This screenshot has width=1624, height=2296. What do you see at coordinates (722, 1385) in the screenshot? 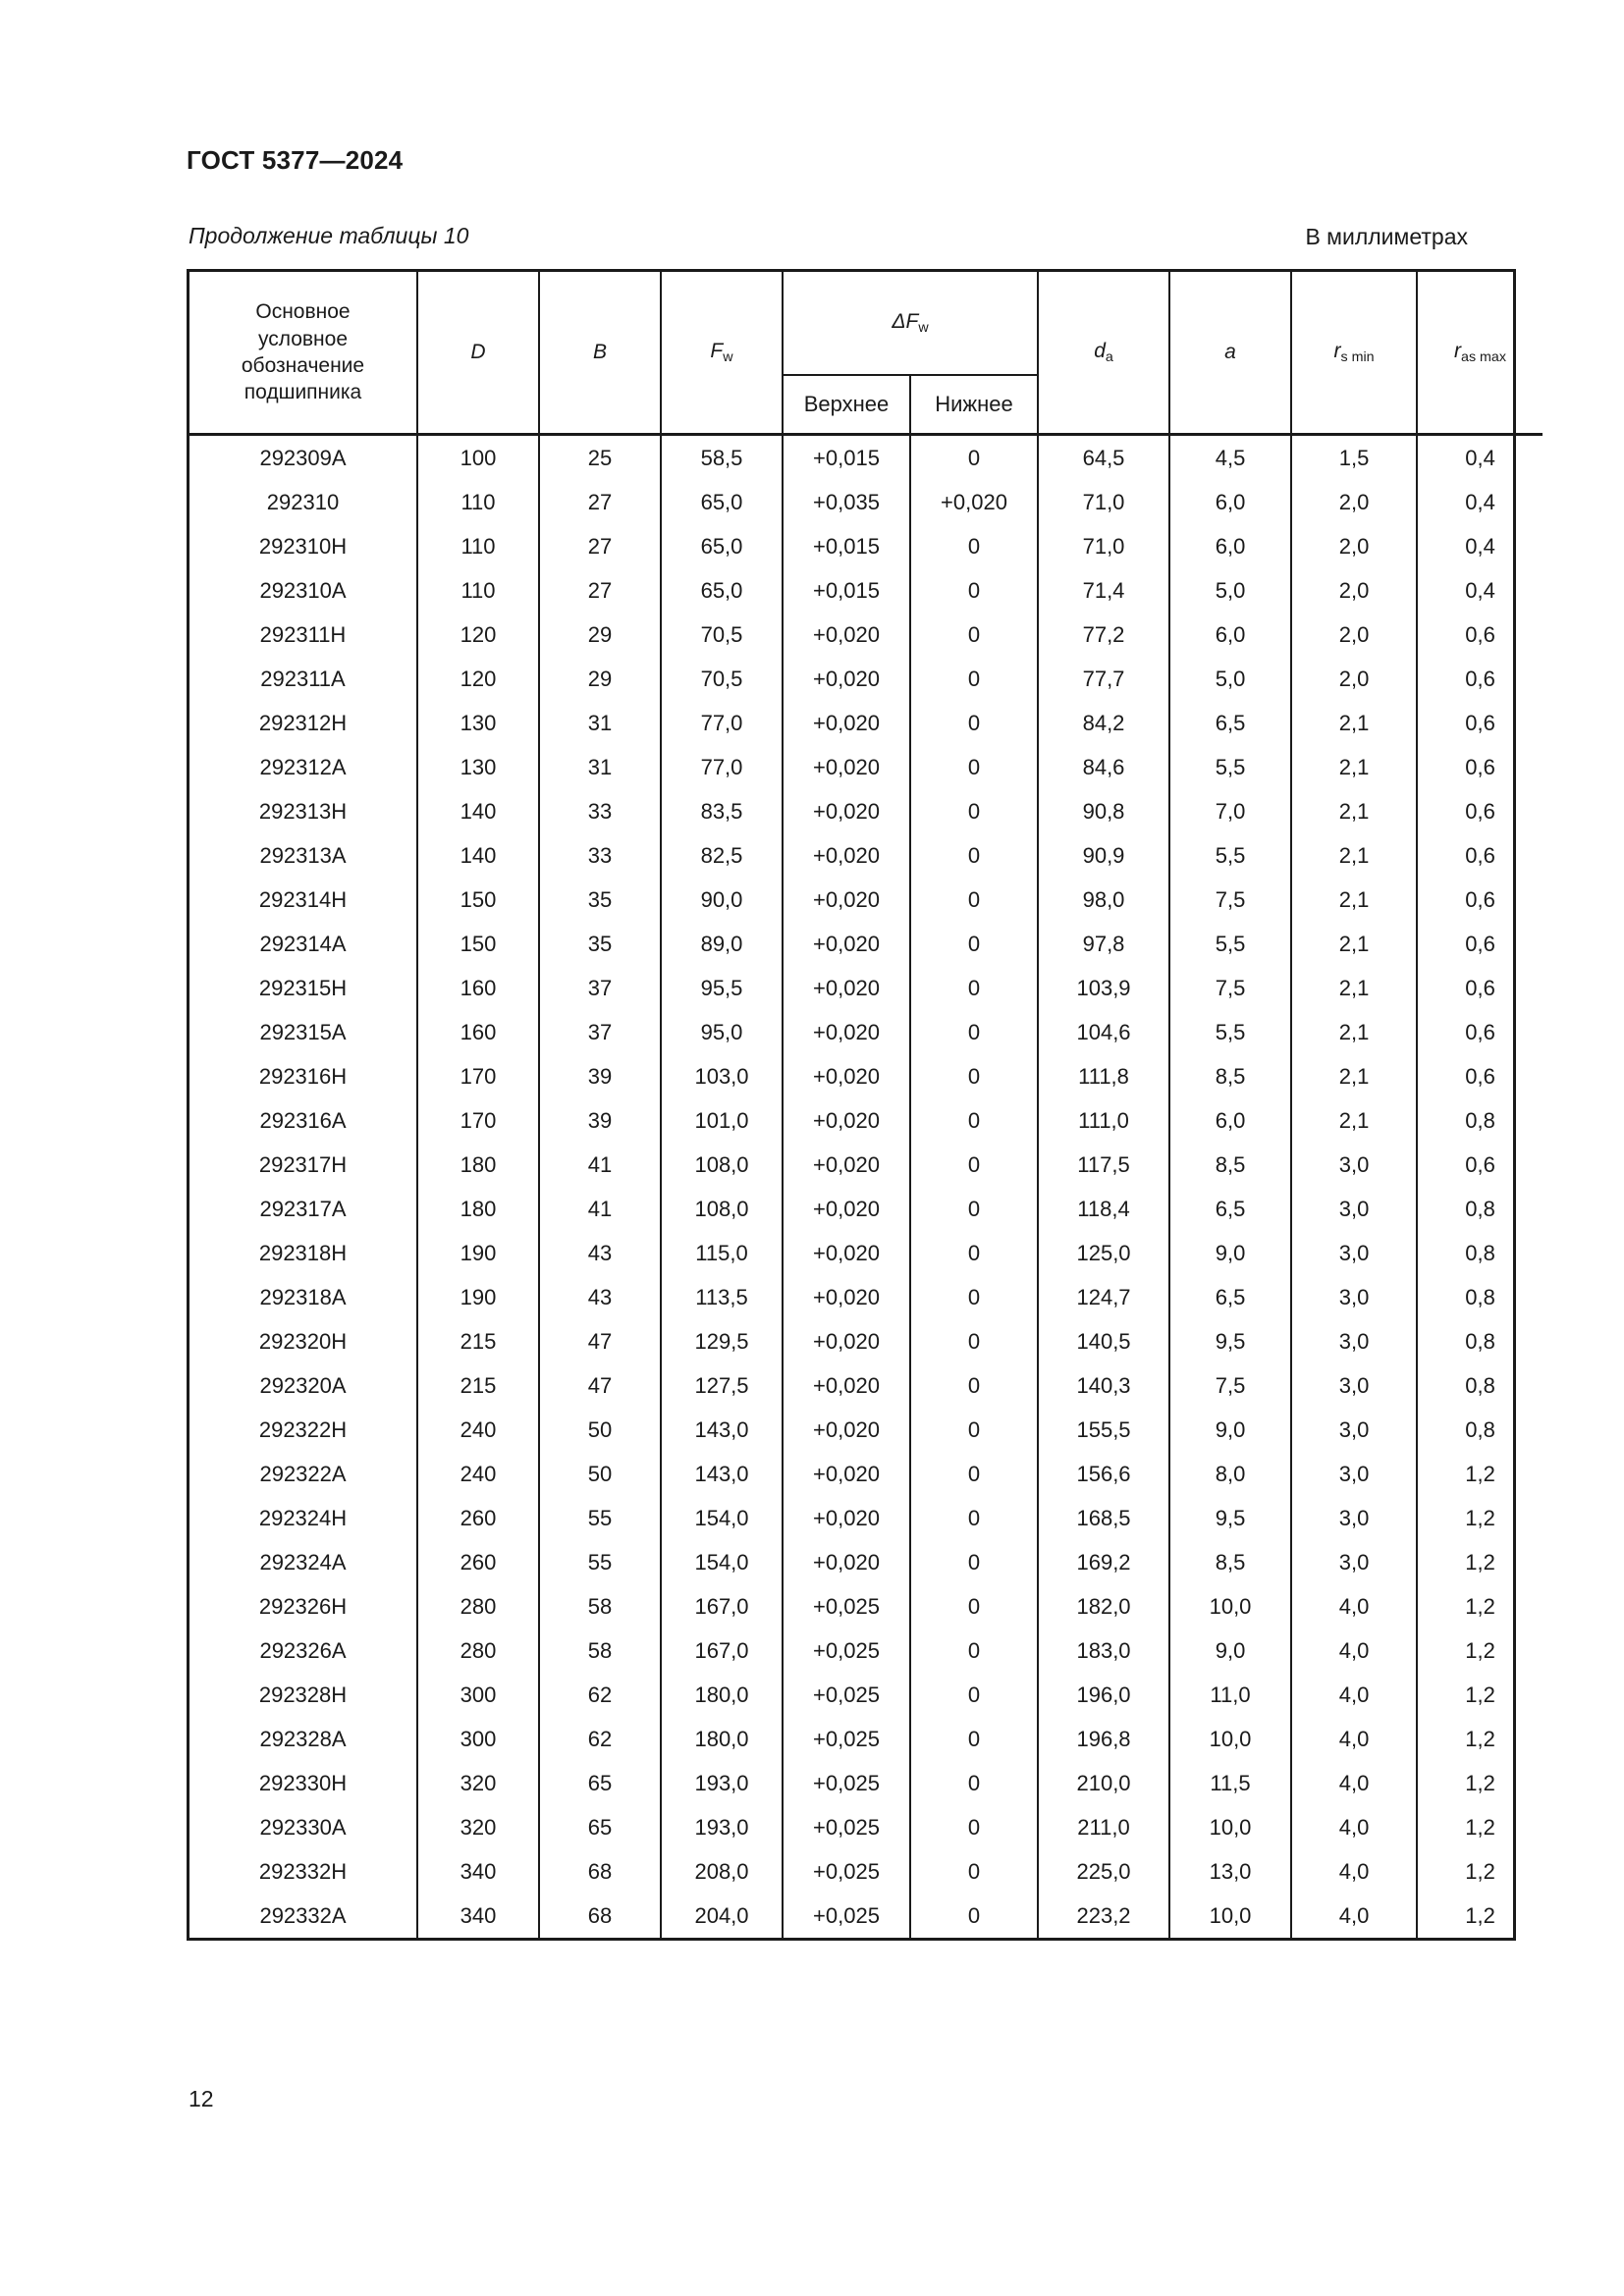
I see `cell-Fw: 127,5` at bounding box center [722, 1385].